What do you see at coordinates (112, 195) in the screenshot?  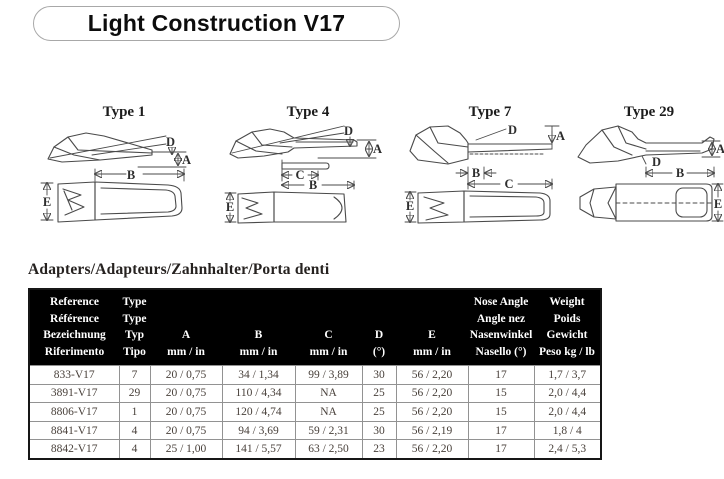 I see `type-1-top-view` at bounding box center [112, 195].